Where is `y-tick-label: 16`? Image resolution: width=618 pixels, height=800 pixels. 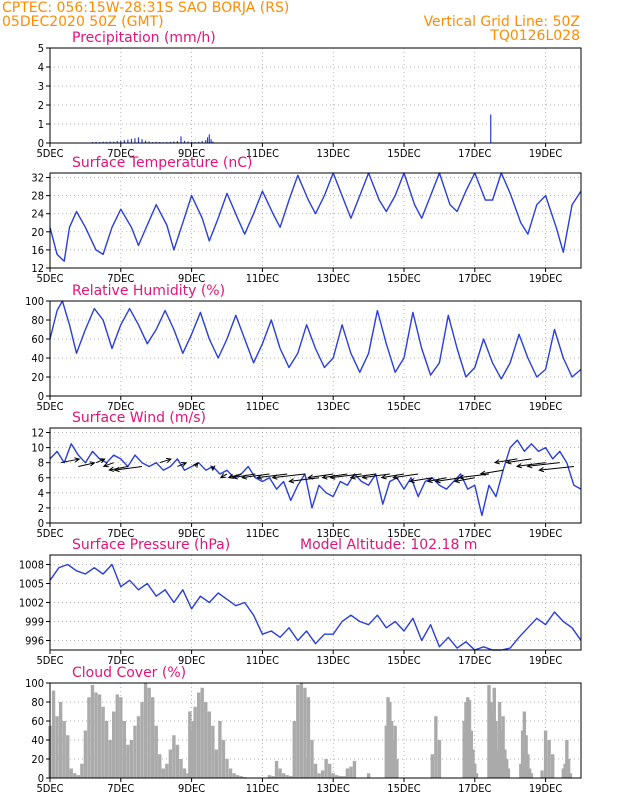 y-tick-label: 16 is located at coordinates (37, 250).